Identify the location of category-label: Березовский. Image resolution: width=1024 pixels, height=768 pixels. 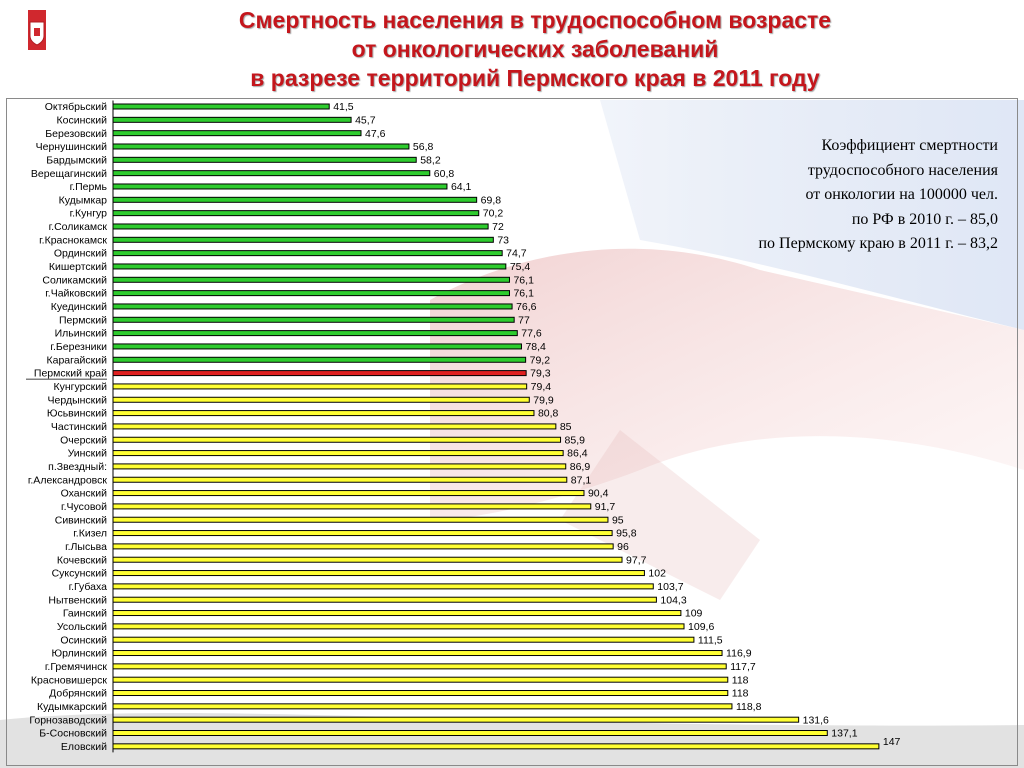
(76, 134).